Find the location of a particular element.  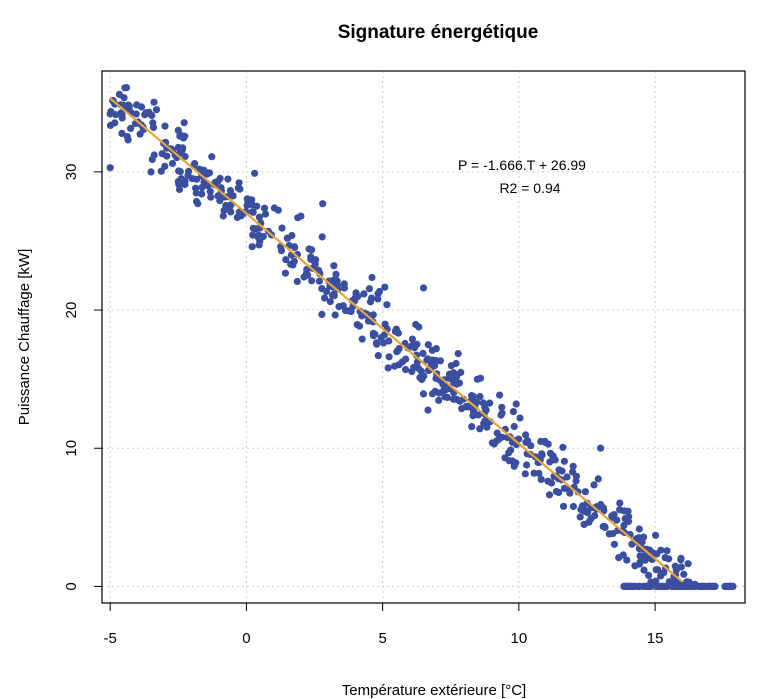

x-tick-label: 0 is located at coordinates (246, 638).